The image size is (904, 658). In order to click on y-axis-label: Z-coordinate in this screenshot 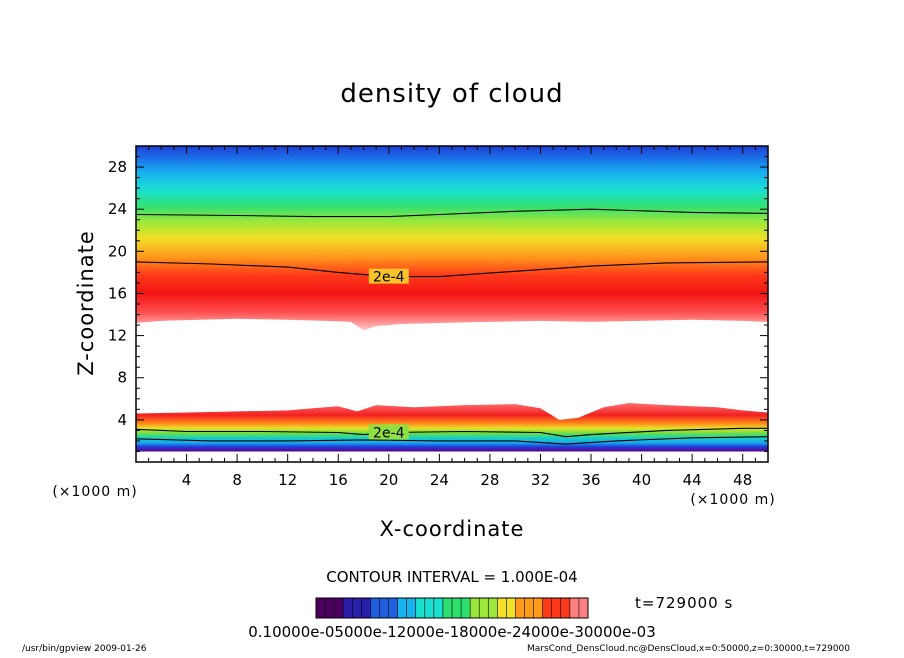, I will do `click(86, 303)`.